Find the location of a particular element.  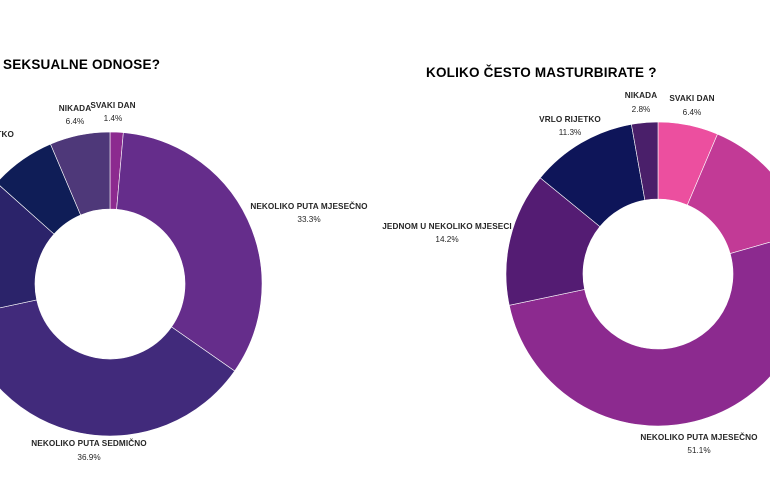

slice-label-value: 51.1% is located at coordinates (698, 450).